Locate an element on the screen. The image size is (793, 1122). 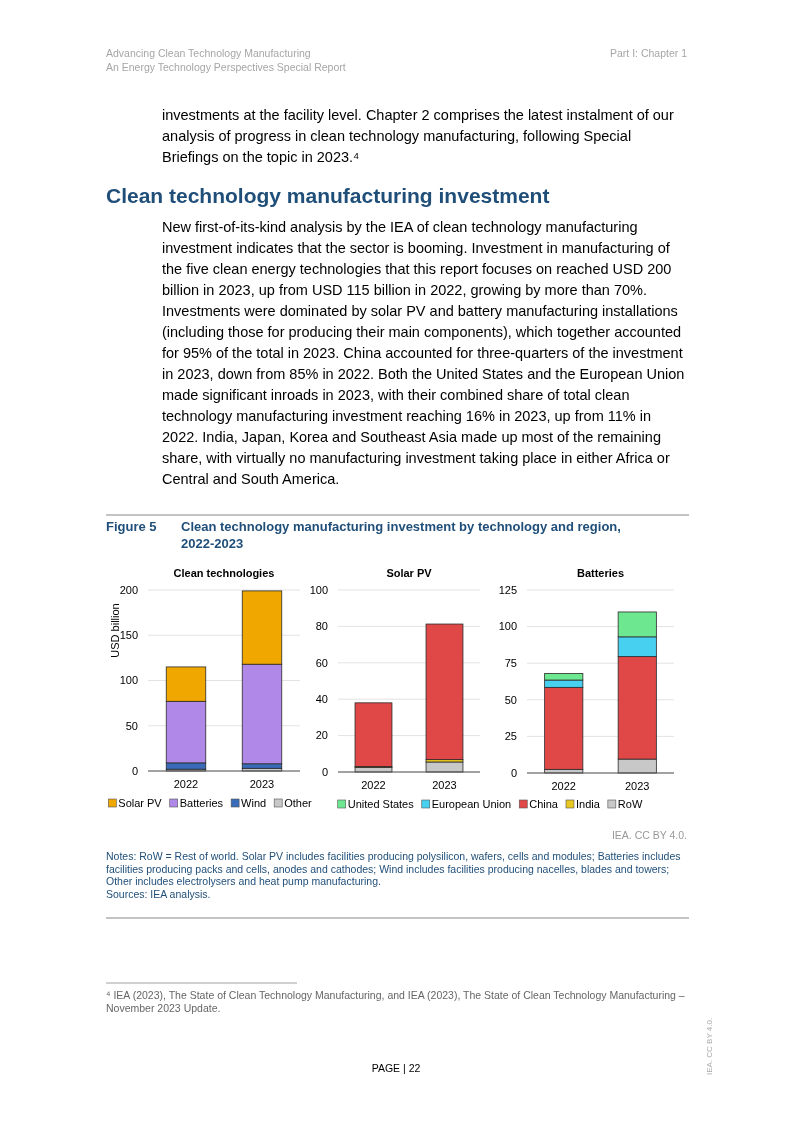
text: Part I: Chapter 1 is located at coordinates (648, 53).